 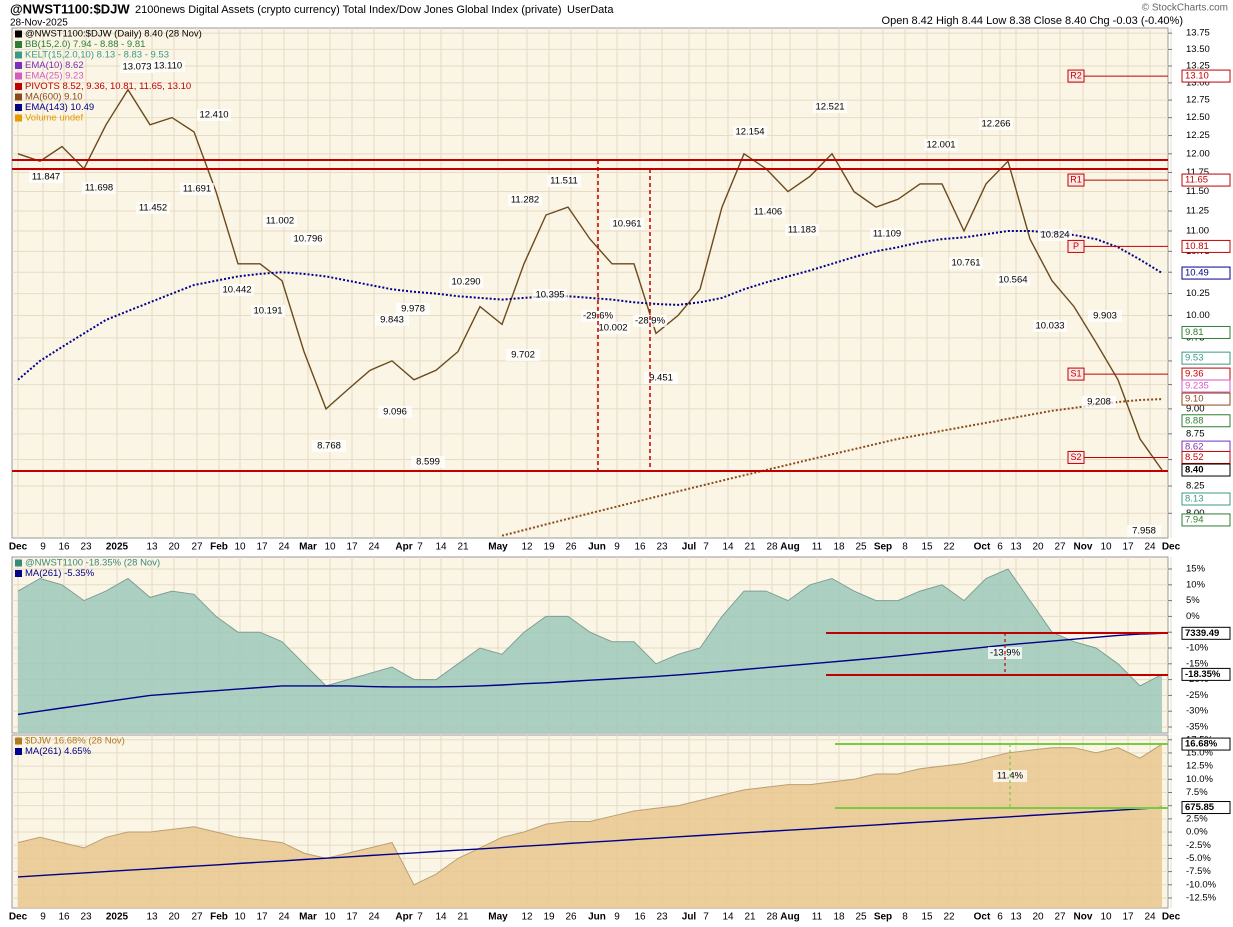 What do you see at coordinates (1194, 399) in the screenshot?
I see `value-box-label: 9.10` at bounding box center [1194, 399].